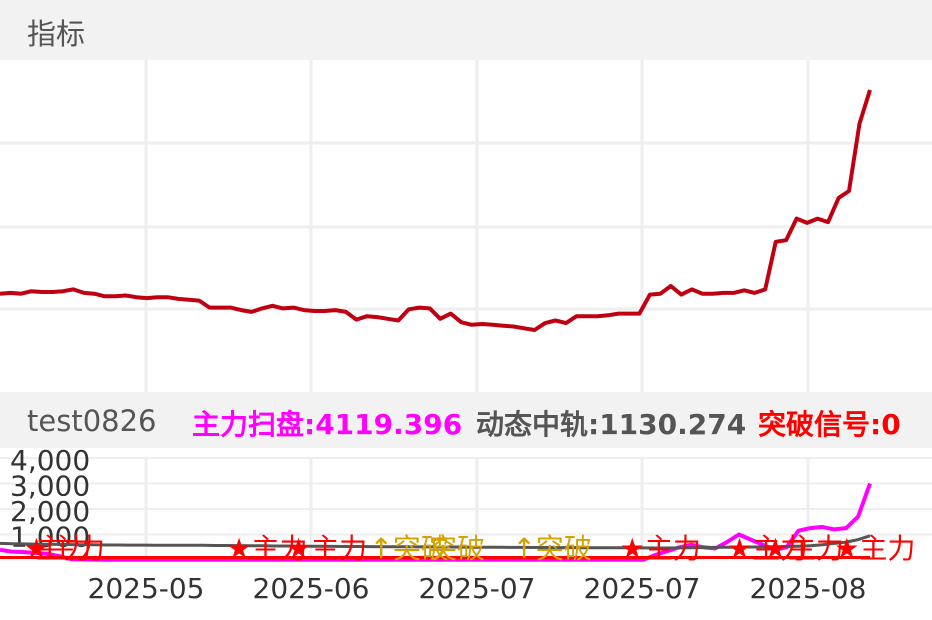 Image resolution: width=932 pixels, height=620 pixels. I want to click on indicator-bar, so click(466, 420).